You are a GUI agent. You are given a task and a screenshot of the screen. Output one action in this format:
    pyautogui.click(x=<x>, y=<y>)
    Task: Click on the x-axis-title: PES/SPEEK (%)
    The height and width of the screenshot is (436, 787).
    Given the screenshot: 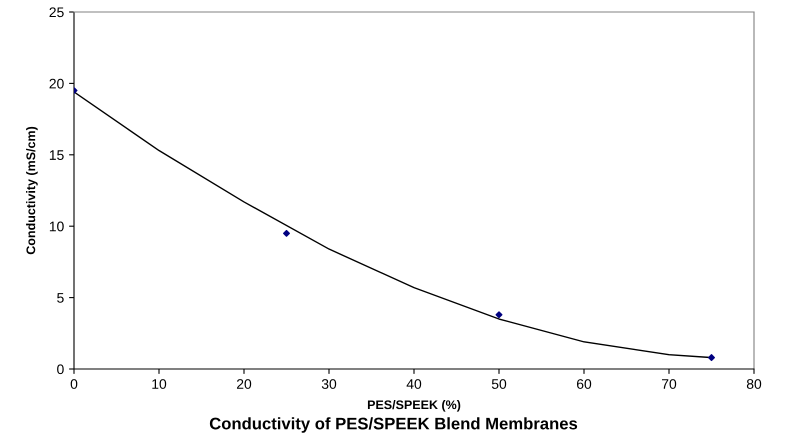 What is the action you would take?
    pyautogui.click(x=414, y=406)
    